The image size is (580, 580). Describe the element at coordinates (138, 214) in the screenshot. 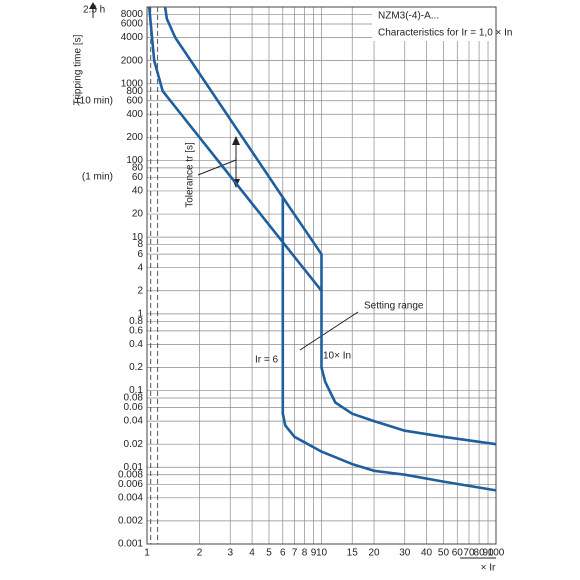

I see `y-tick-label: 20` at that location.